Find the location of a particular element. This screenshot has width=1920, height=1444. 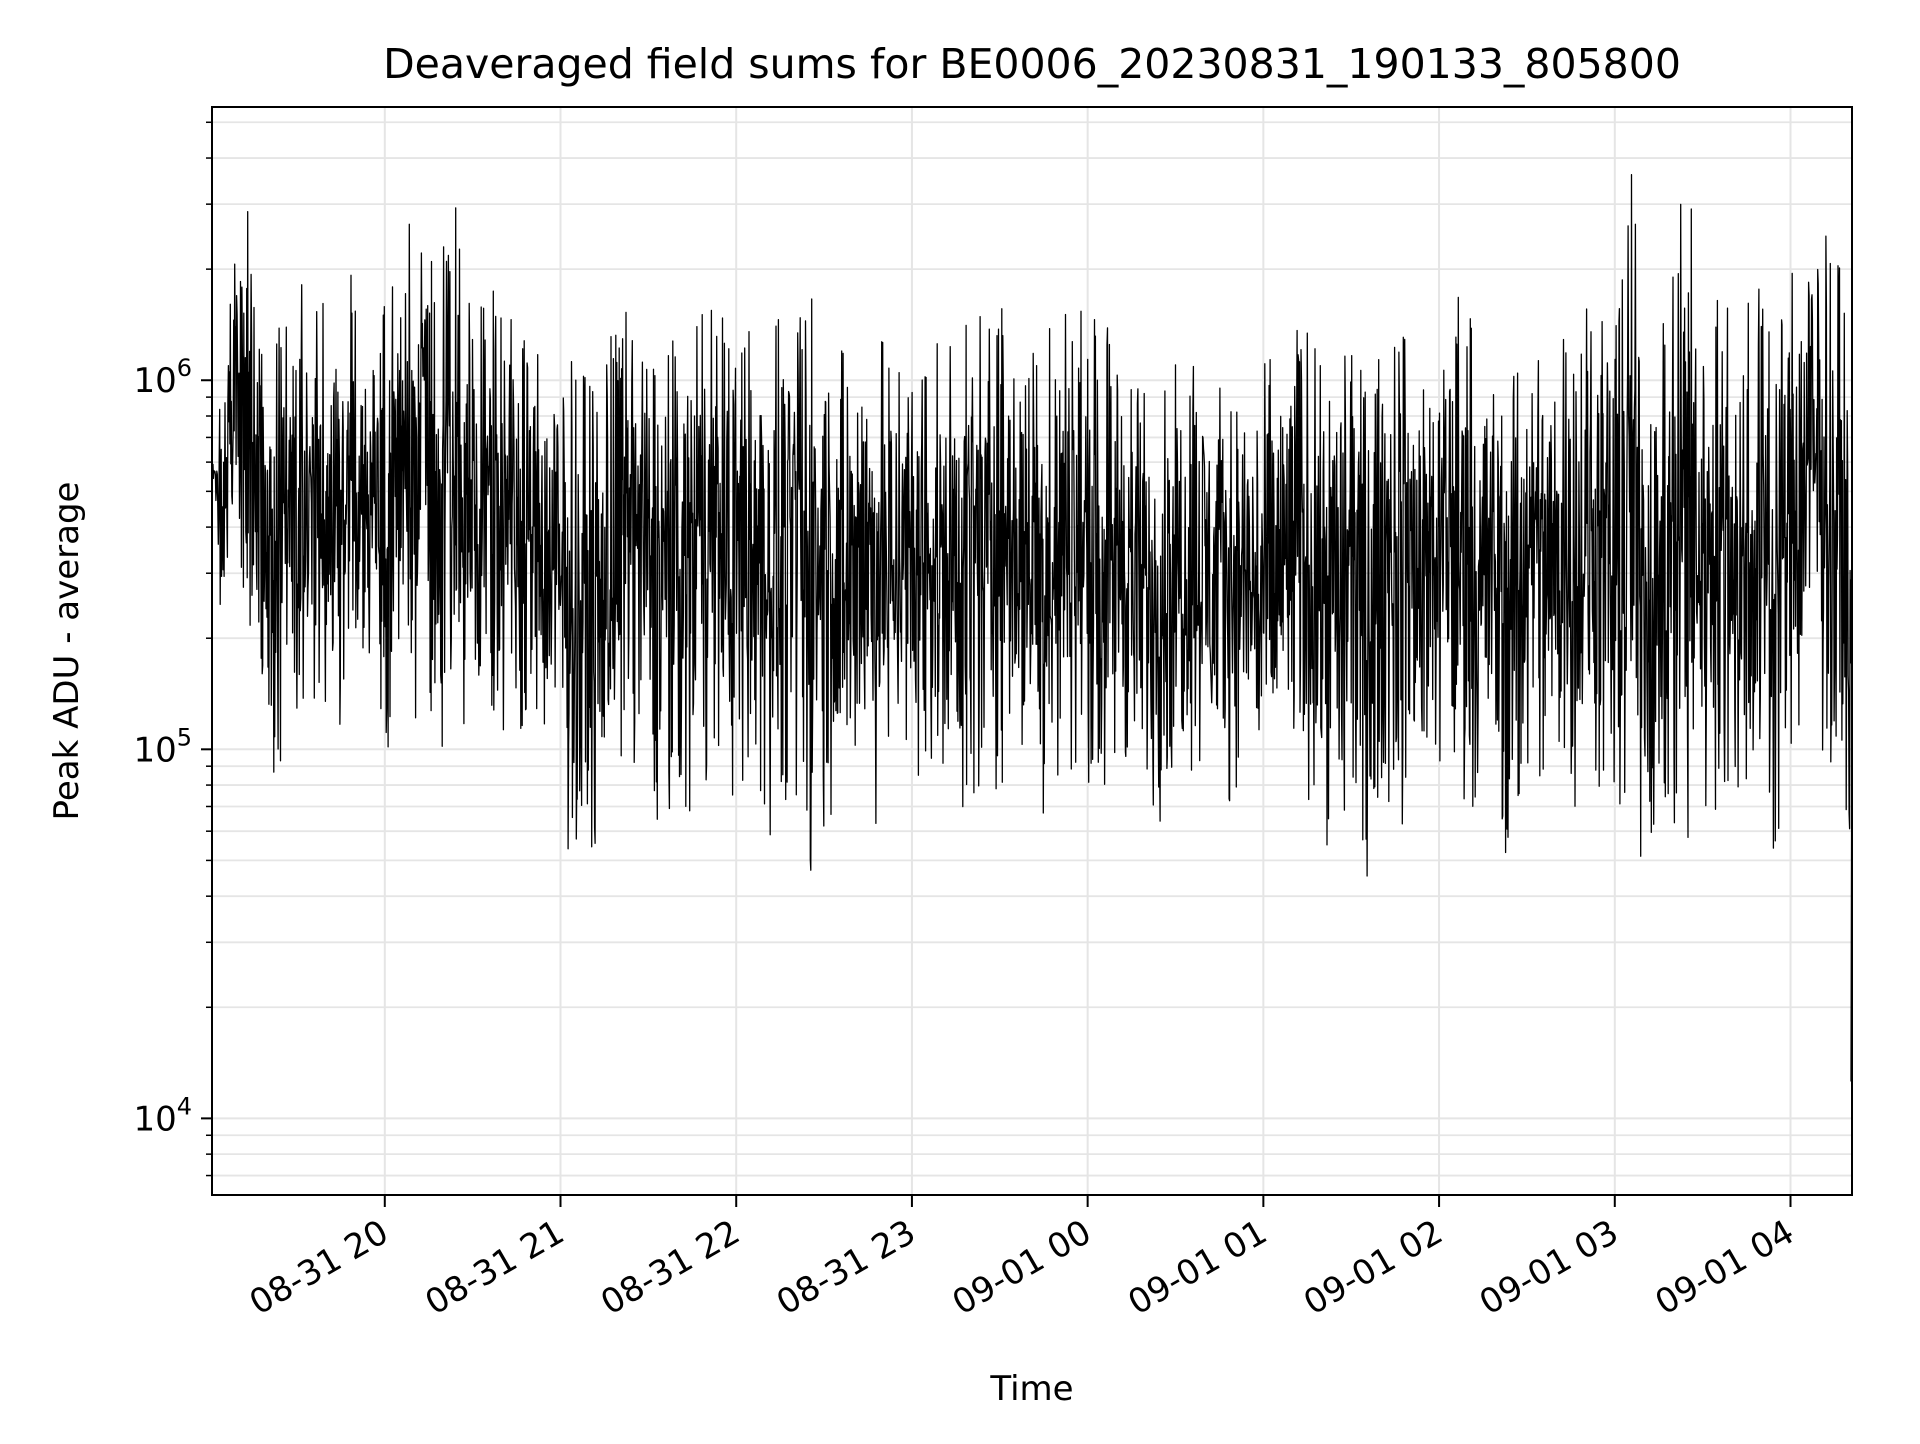

x-axis-label: Time is located at coordinates (1031, 1389).